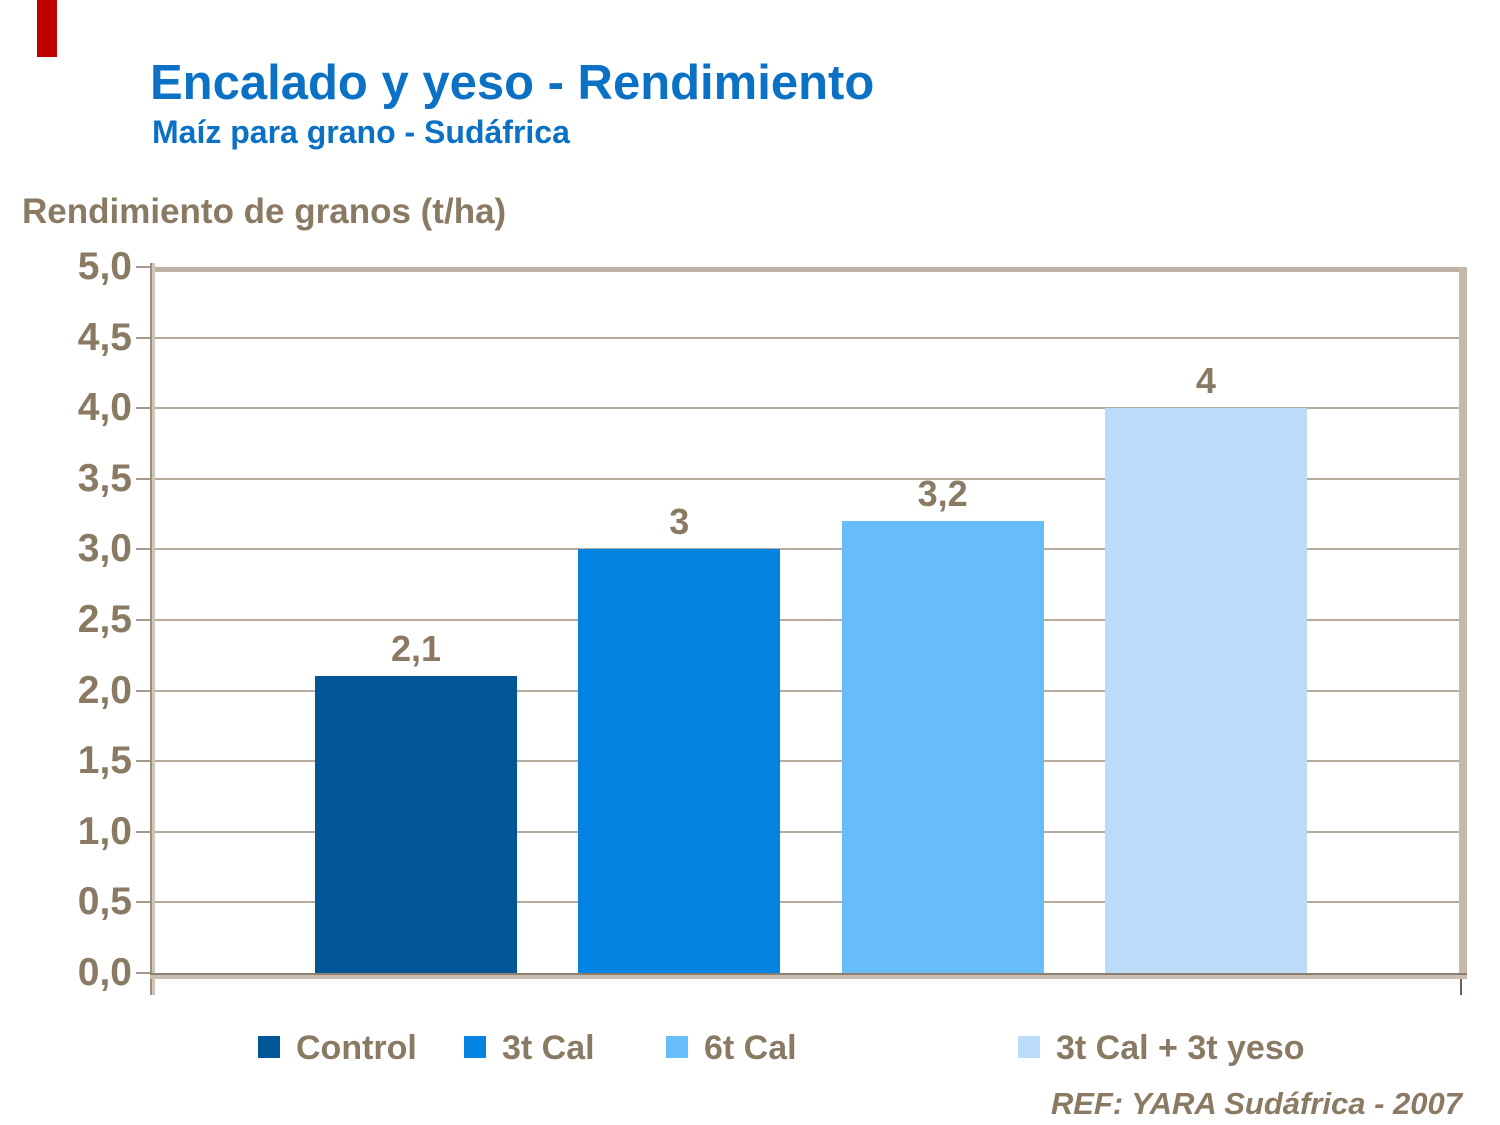  What do you see at coordinates (104, 266) in the screenshot?
I see `y-tick-label: 5,0` at bounding box center [104, 266].